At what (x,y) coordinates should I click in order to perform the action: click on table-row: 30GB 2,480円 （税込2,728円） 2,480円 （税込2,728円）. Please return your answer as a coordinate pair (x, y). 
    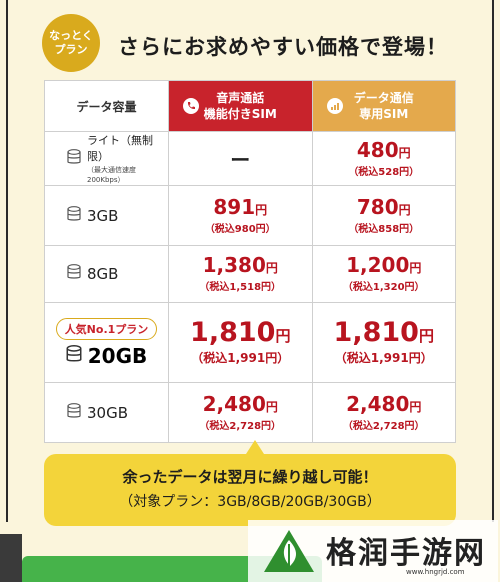
    Looking at the image, I should click on (250, 412).